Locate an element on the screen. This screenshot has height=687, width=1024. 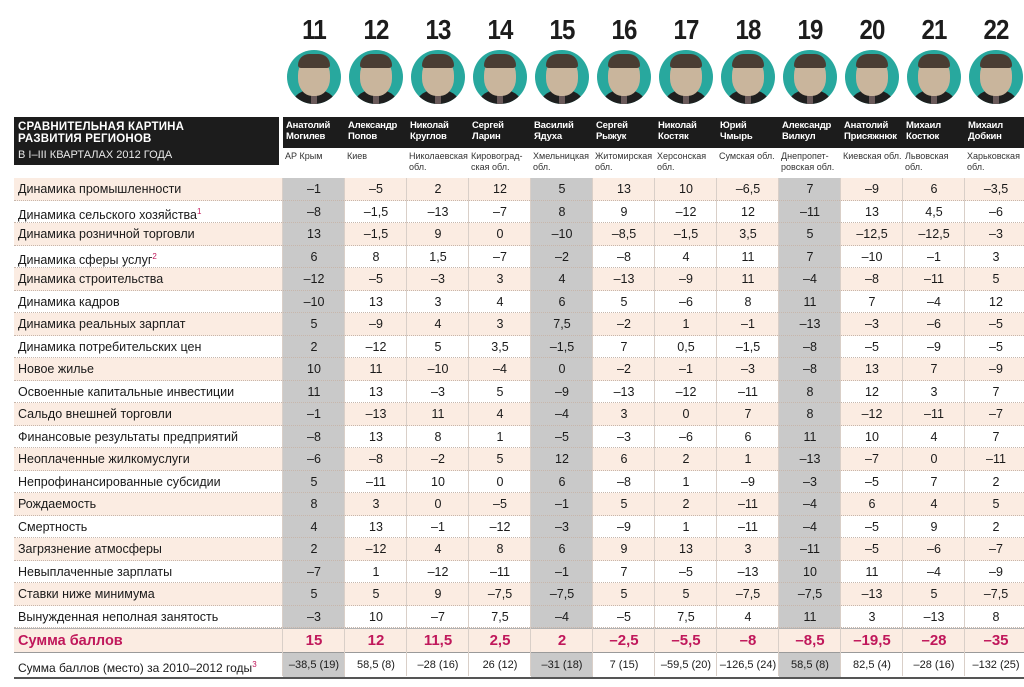
sum-cell: –8,5 is located at coordinates (810, 640).